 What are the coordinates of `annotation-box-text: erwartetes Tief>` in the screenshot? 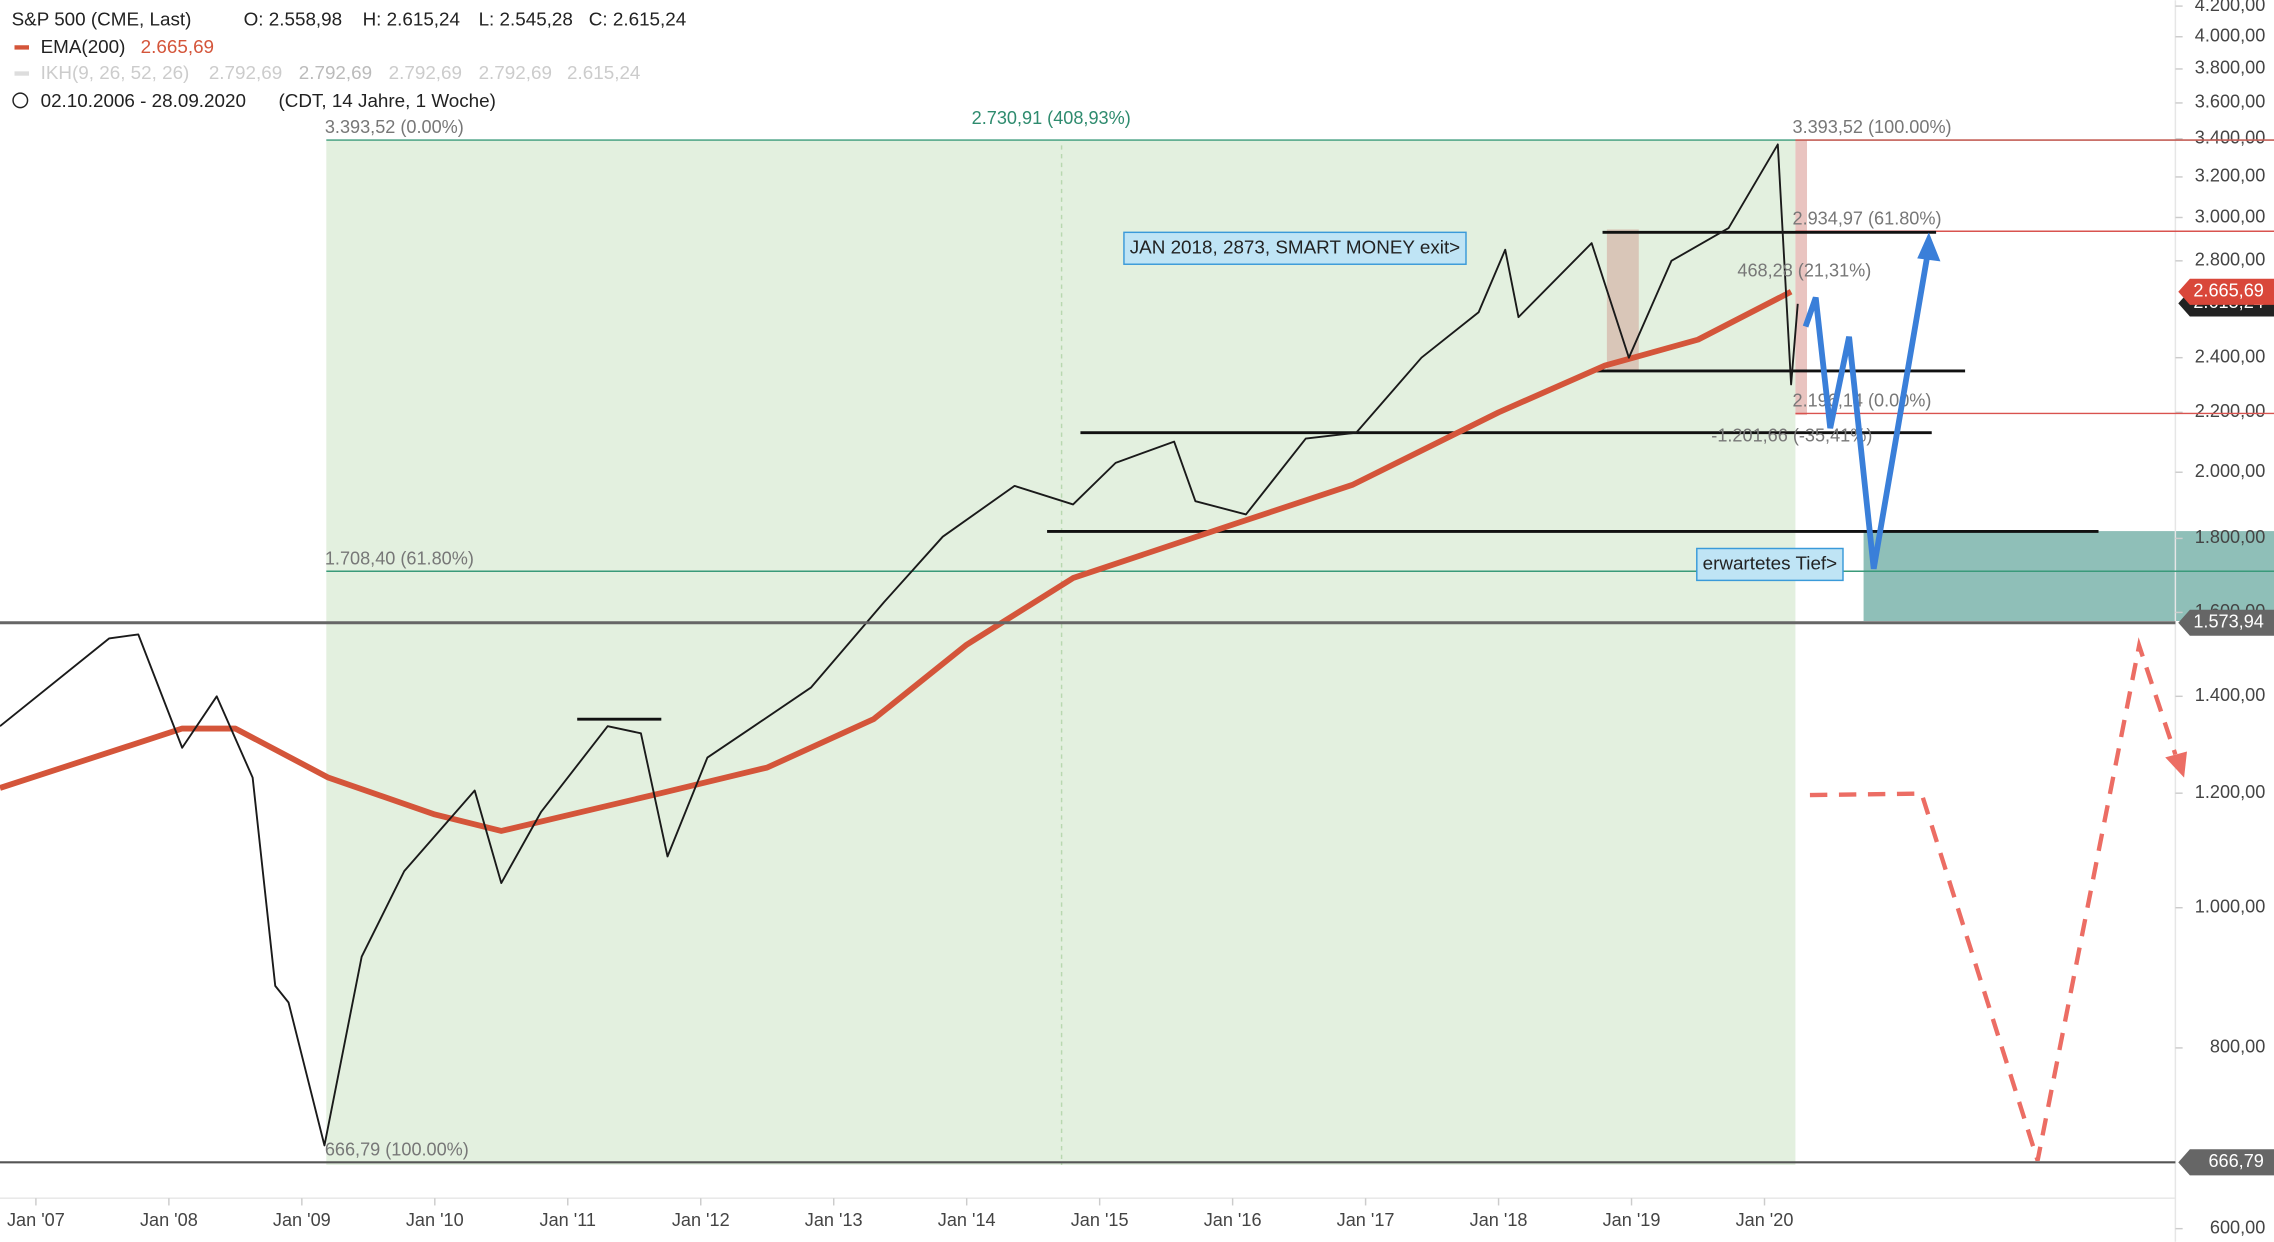 It's located at (1770, 562).